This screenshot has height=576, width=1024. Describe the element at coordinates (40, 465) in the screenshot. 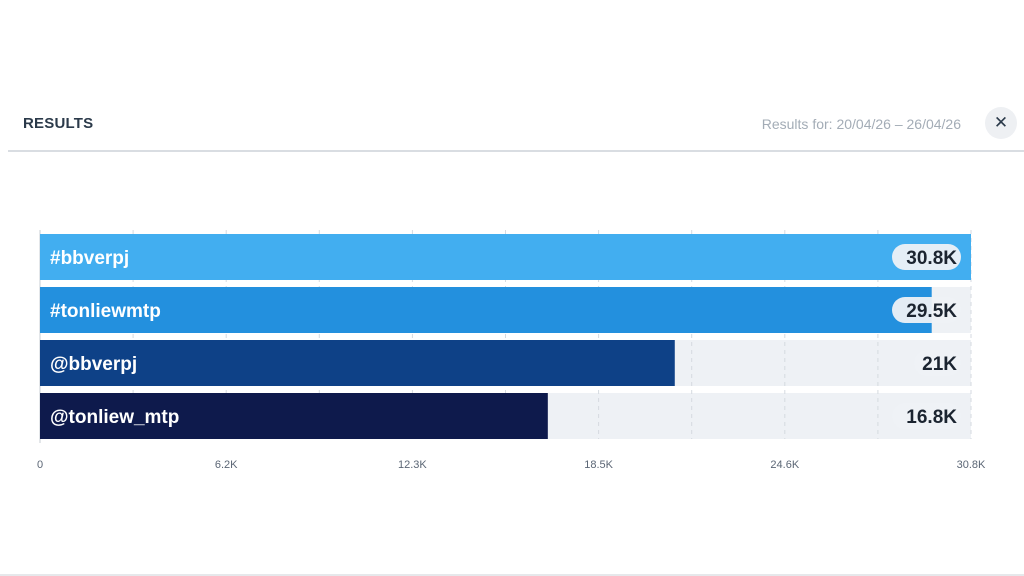

I see `x-tick-label: 0` at that location.